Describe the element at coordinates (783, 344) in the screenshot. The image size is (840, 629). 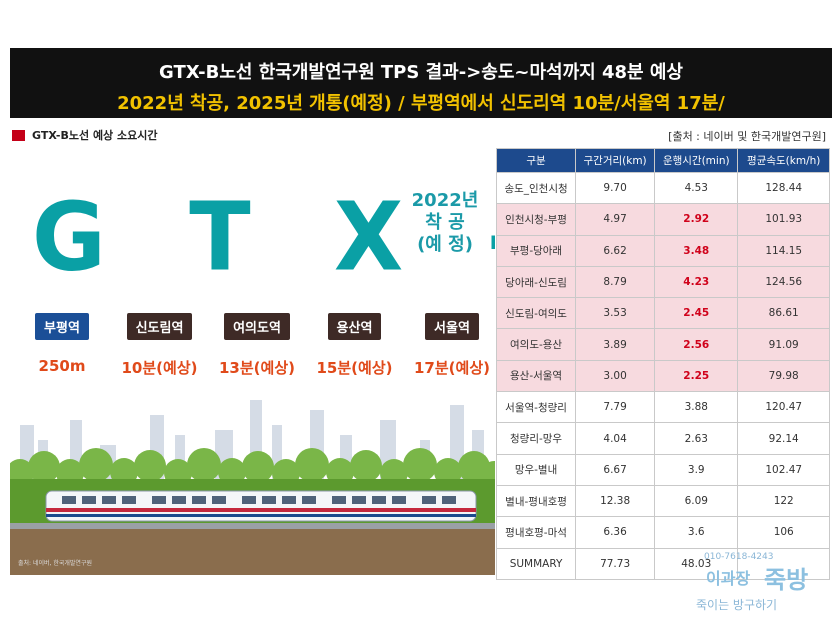
I see `table-cell-speed: 91.09` at that location.